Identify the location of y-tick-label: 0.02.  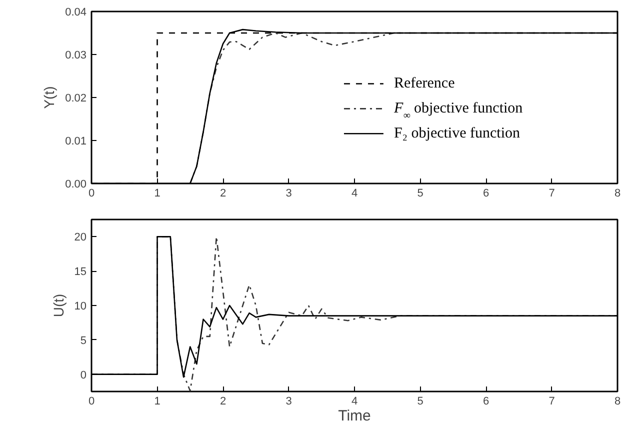
(76, 98).